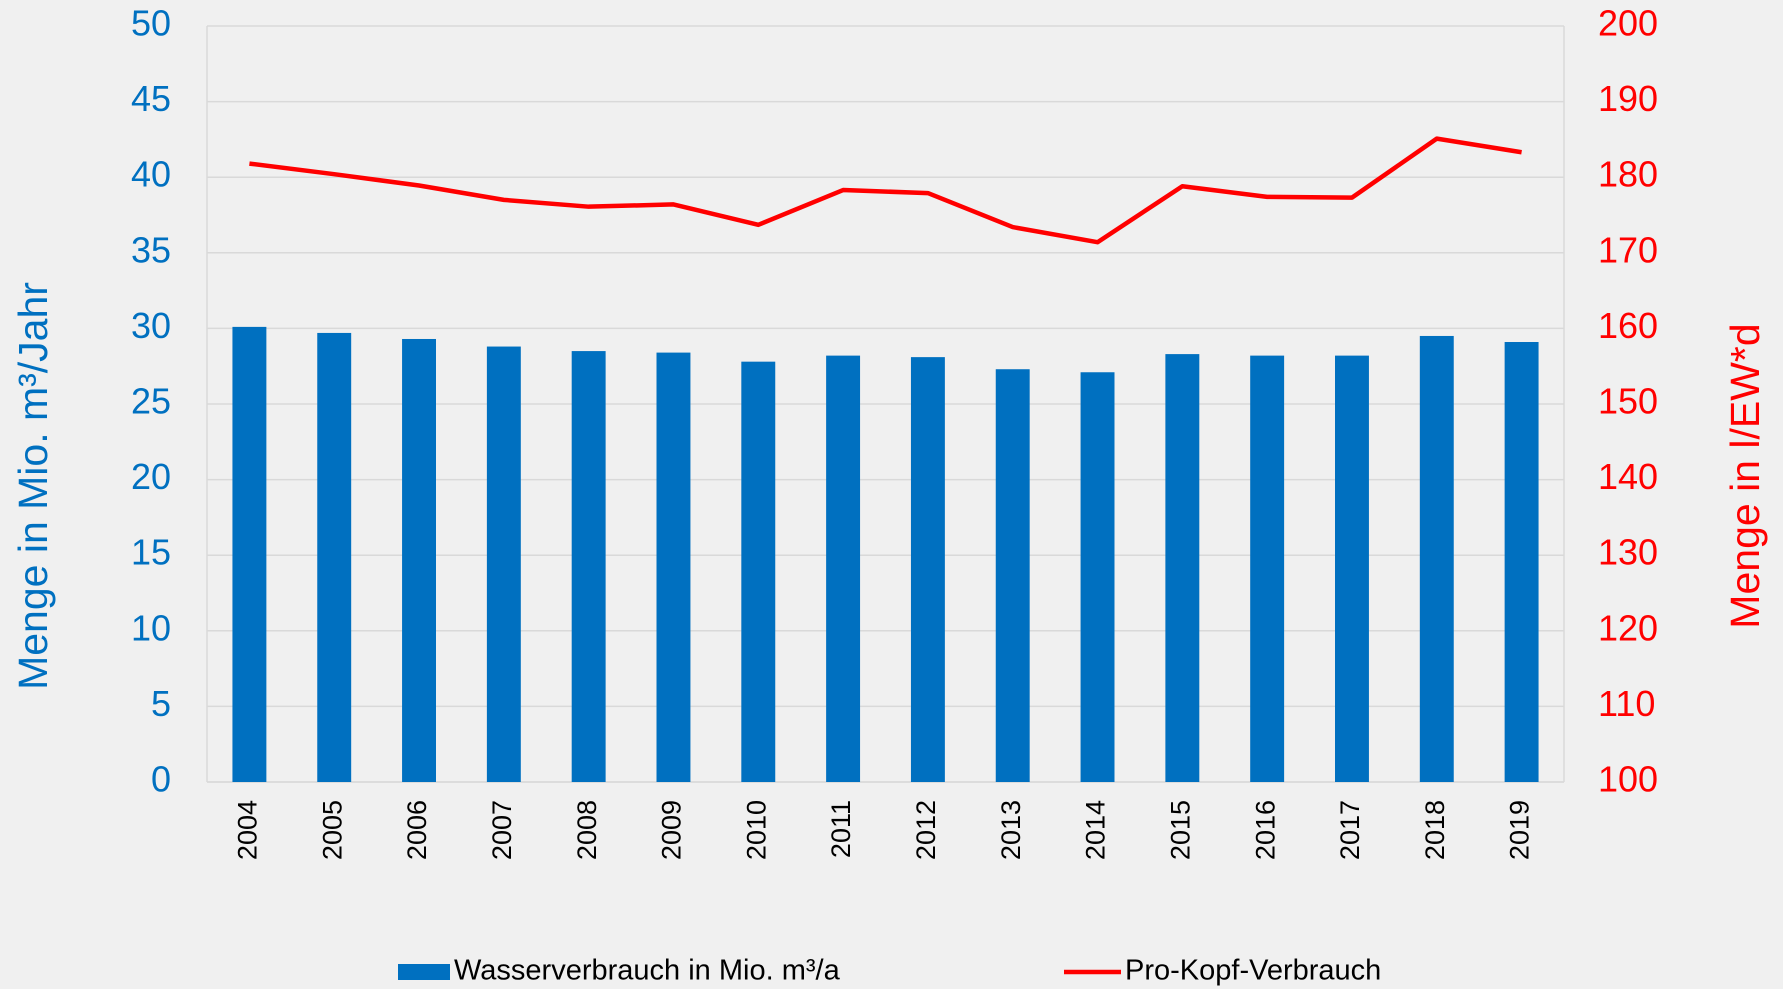 This screenshot has height=989, width=1783. What do you see at coordinates (151, 476) in the screenshot?
I see `y-tick-label: 20` at bounding box center [151, 476].